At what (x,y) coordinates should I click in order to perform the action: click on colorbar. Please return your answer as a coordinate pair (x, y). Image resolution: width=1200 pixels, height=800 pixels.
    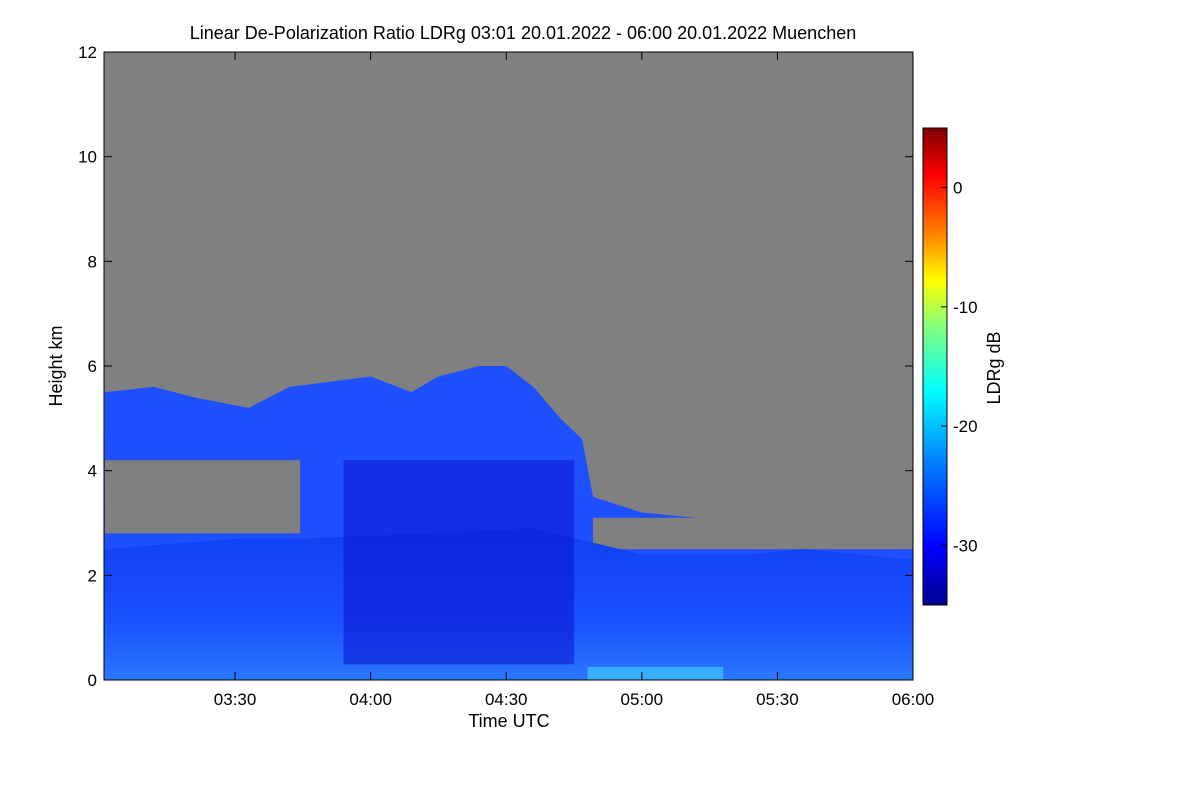
    Looking at the image, I should click on (935, 366).